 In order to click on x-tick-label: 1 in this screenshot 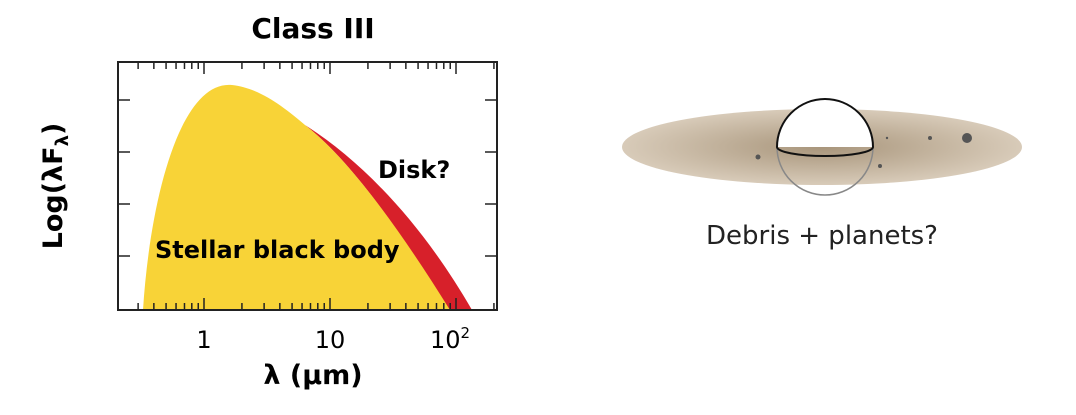, I will do `click(203, 340)`.